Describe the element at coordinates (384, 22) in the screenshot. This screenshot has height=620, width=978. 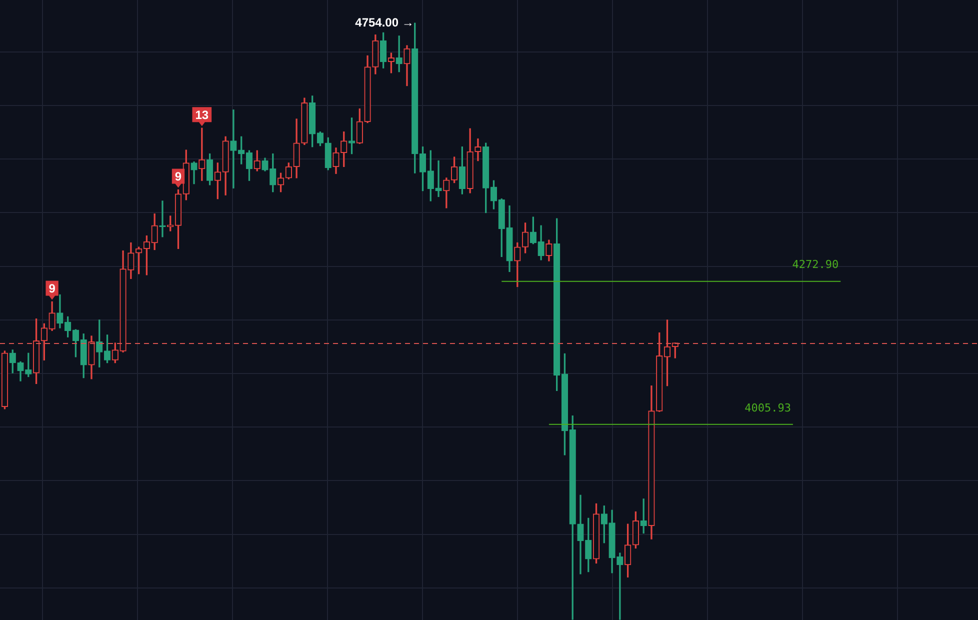
I see `annotation: 4754.00 →` at that location.